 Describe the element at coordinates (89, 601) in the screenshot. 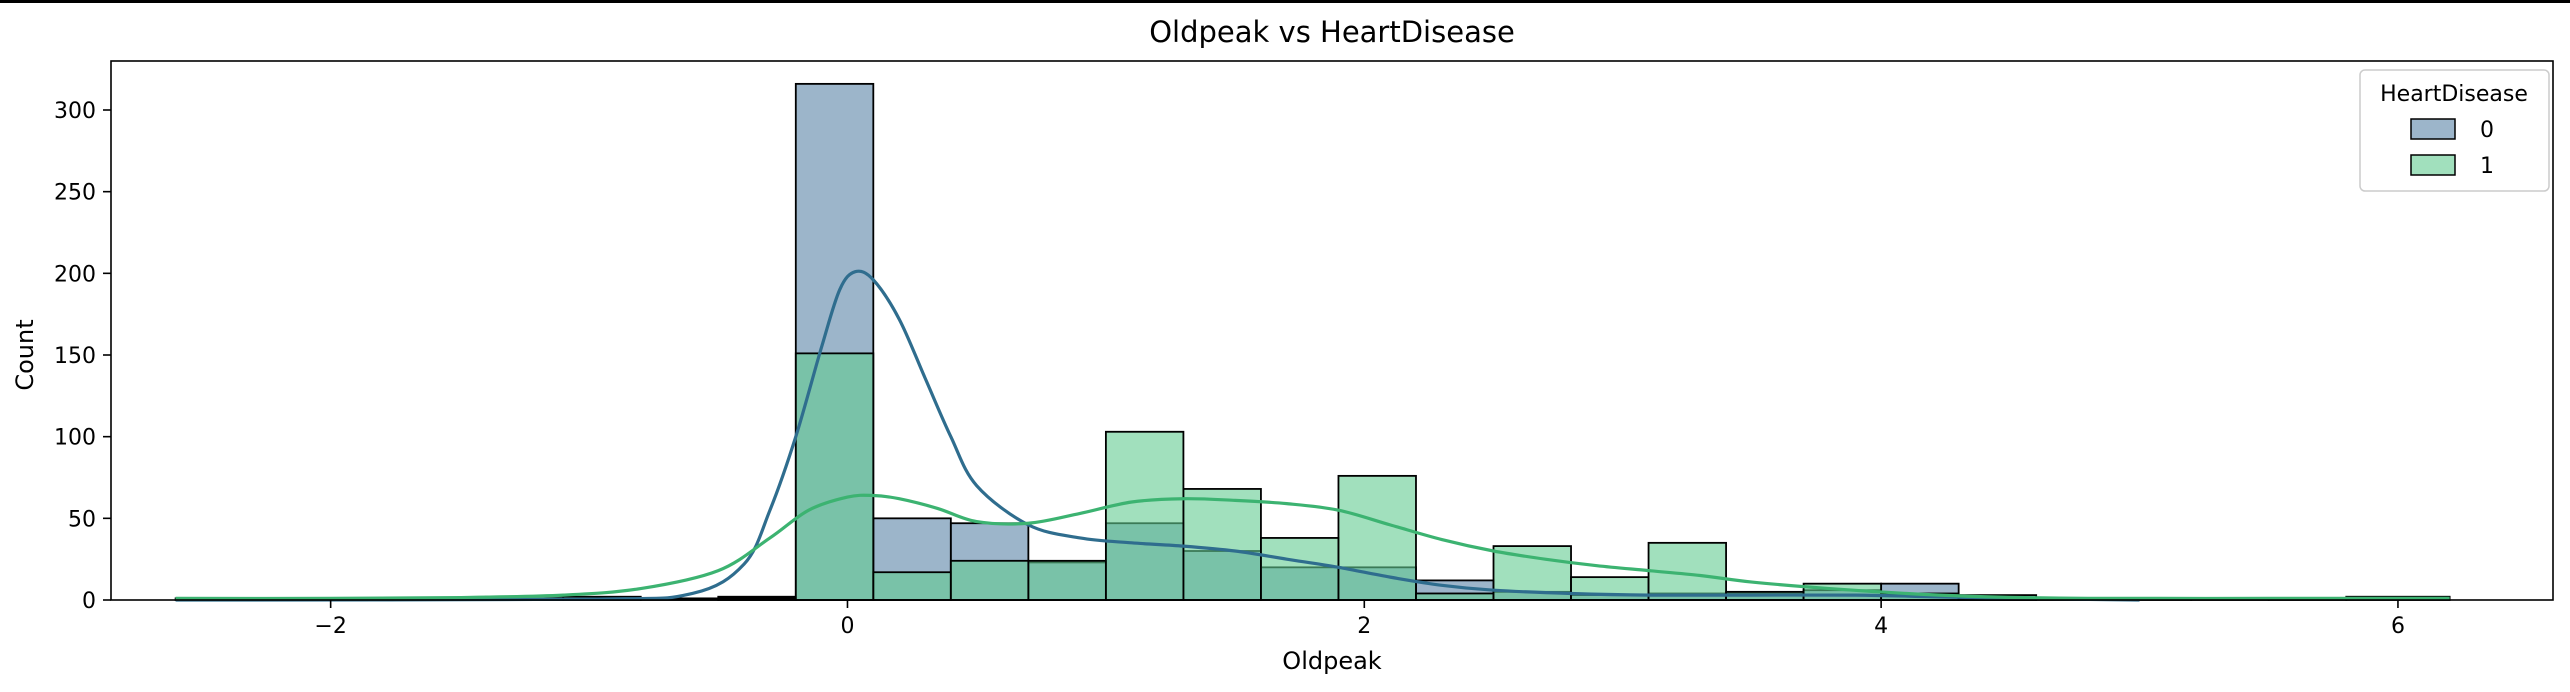

I see `y-tick-label: 0` at that location.